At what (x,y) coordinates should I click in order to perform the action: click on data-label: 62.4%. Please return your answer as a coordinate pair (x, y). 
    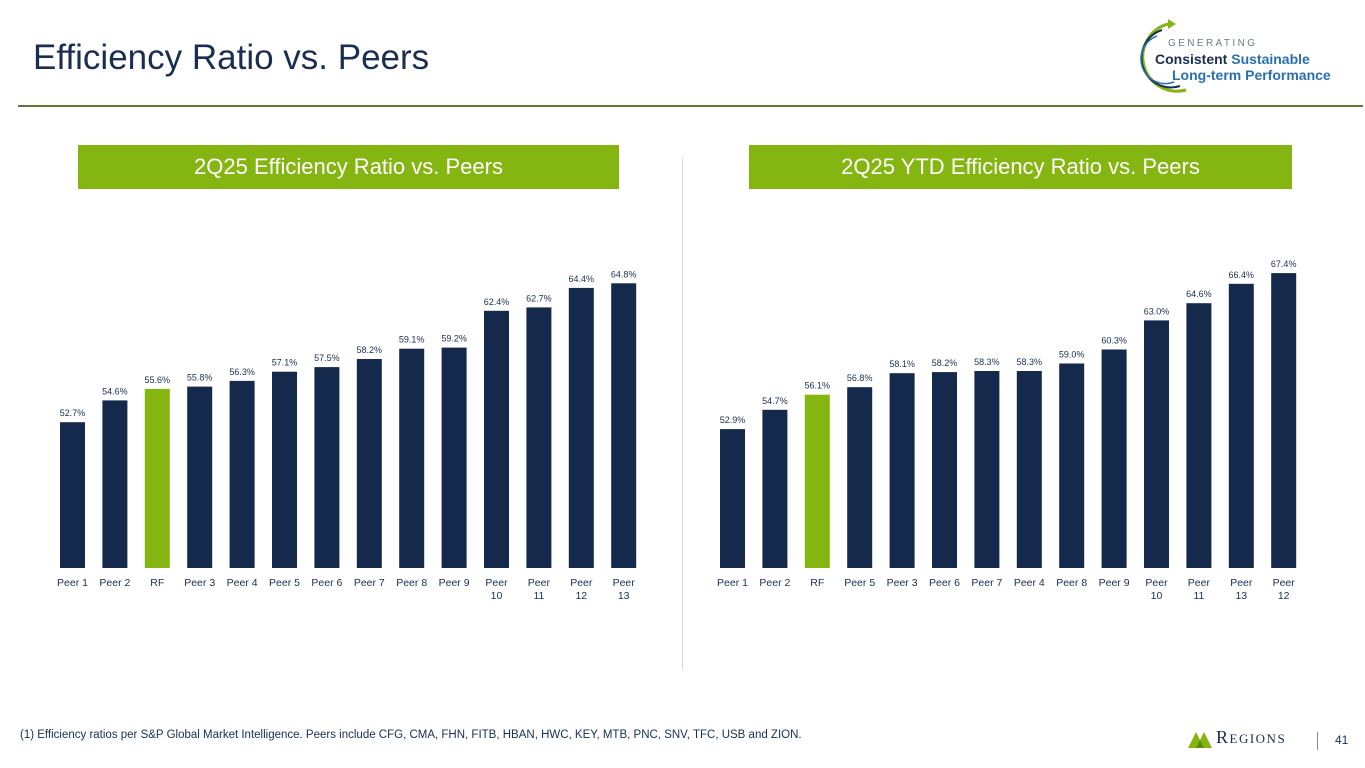
    Looking at the image, I should click on (497, 302).